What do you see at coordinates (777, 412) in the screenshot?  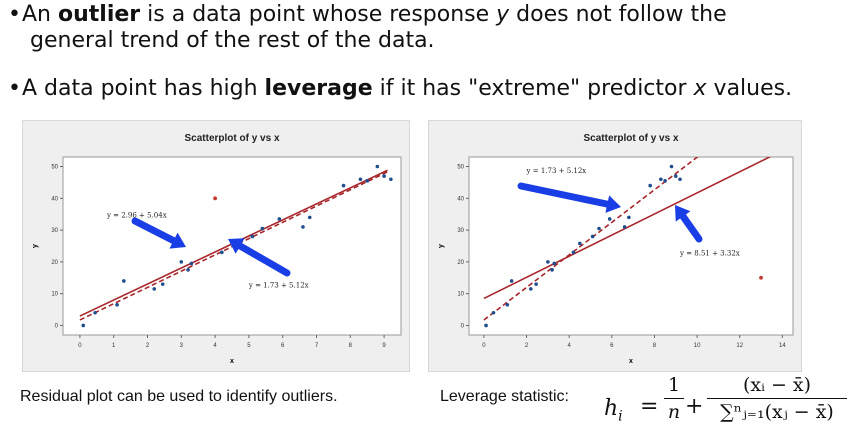 I see `denominator: ∑ⁿⱼ₌₁(xⱼ − x̄)` at bounding box center [777, 412].